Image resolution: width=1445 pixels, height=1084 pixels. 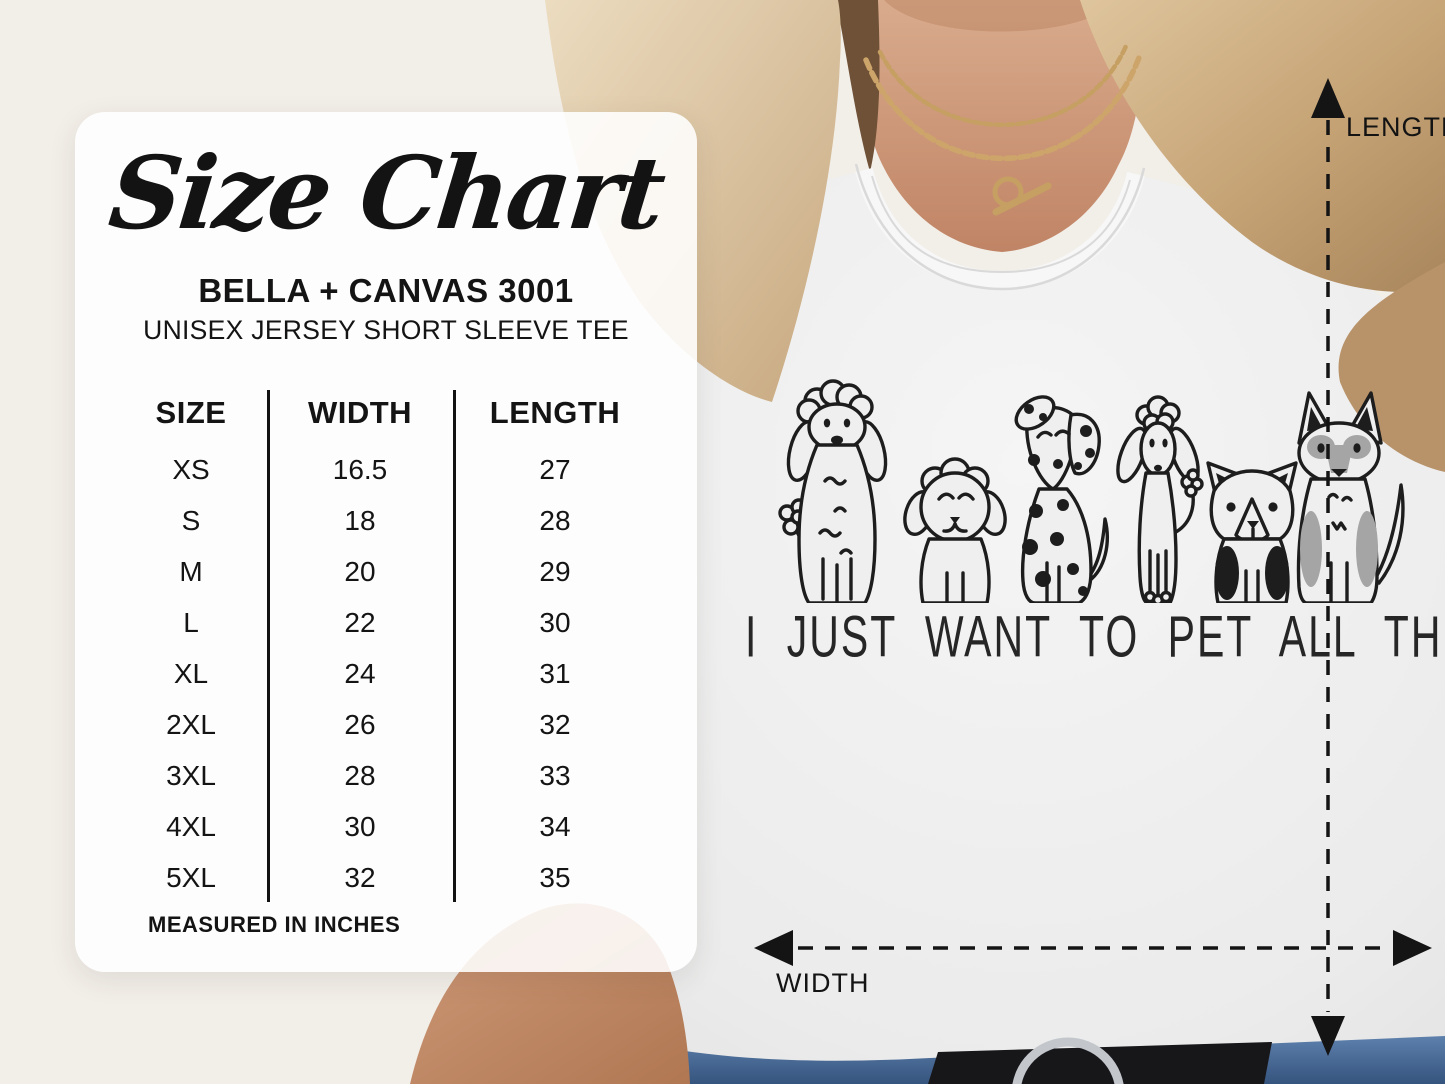 What do you see at coordinates (555, 775) in the screenshot?
I see `length-cell: 33` at bounding box center [555, 775].